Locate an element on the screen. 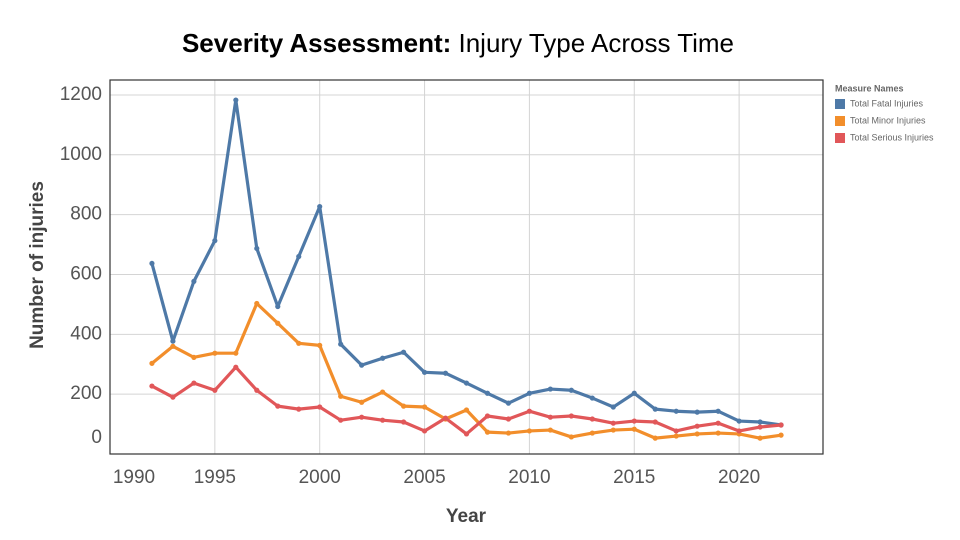 This screenshot has height=540, width=960. x-tick-label: 1995 is located at coordinates (215, 477).